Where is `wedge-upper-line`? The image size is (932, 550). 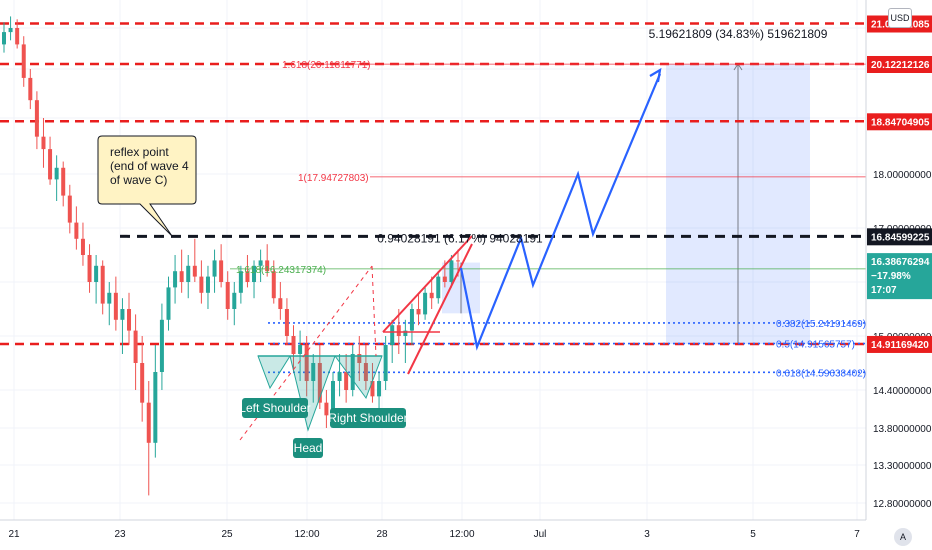
wedge-upper-line is located at coordinates (427, 284).